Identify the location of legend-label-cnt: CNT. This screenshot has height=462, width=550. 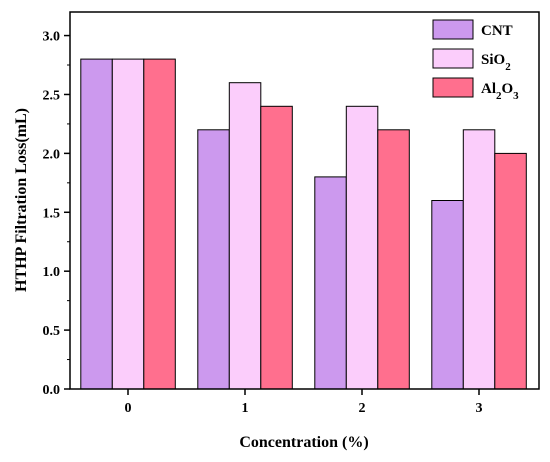
(497, 31).